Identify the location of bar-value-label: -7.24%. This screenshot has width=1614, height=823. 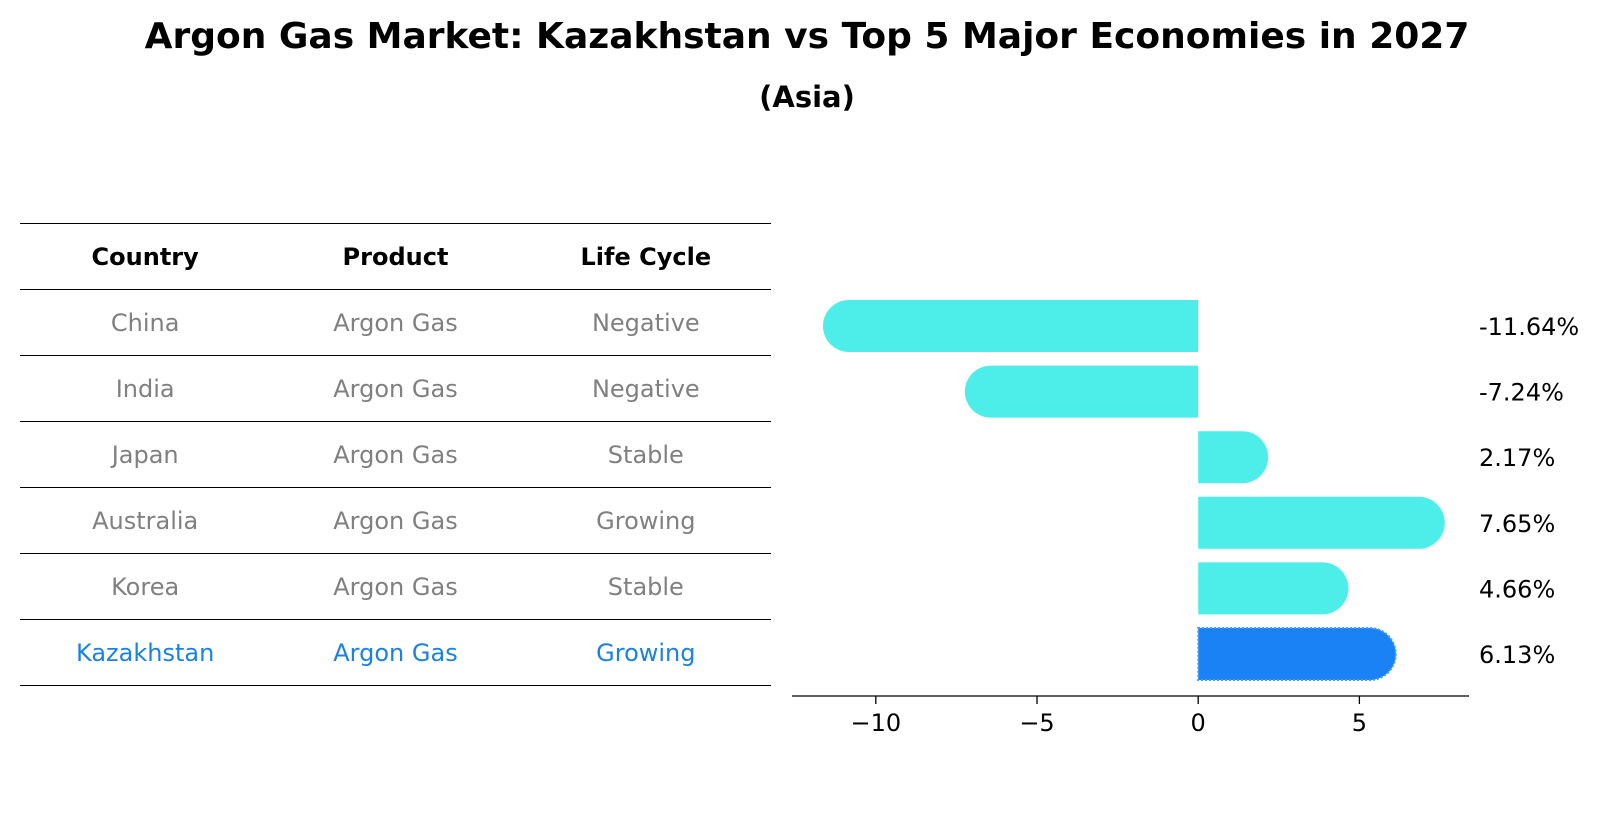
(1521, 393).